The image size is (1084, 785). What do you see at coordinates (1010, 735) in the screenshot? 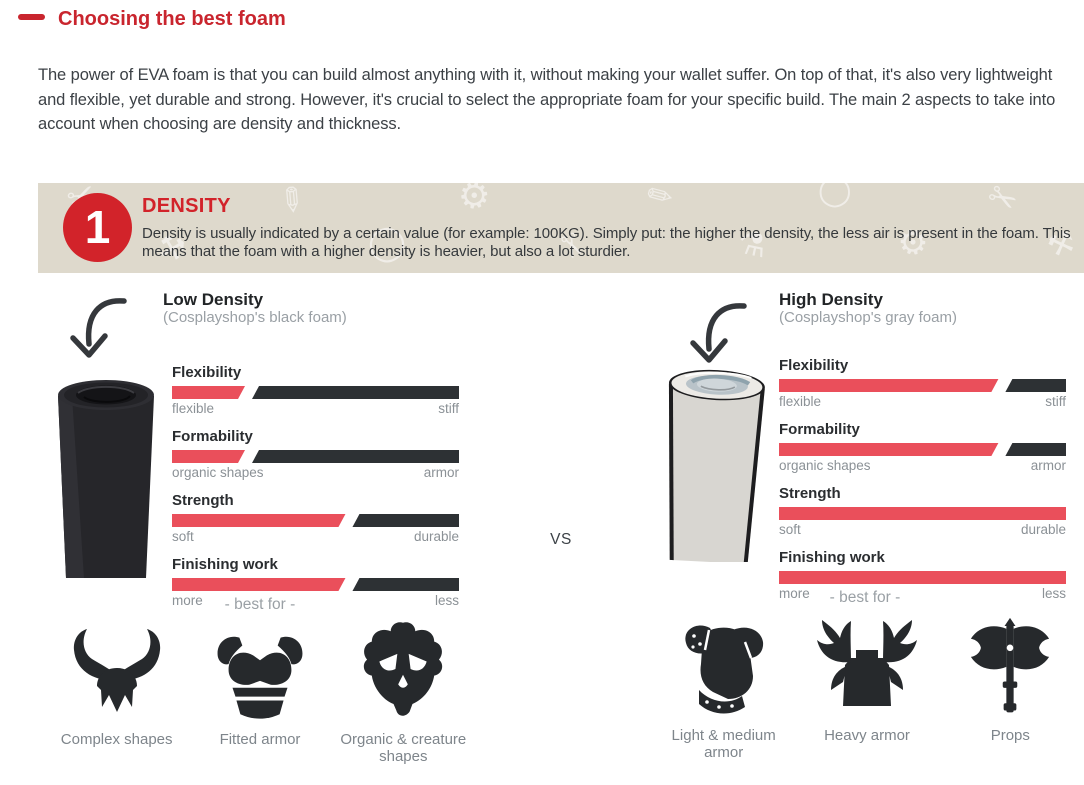
I see `best-for-caption: Props` at bounding box center [1010, 735].